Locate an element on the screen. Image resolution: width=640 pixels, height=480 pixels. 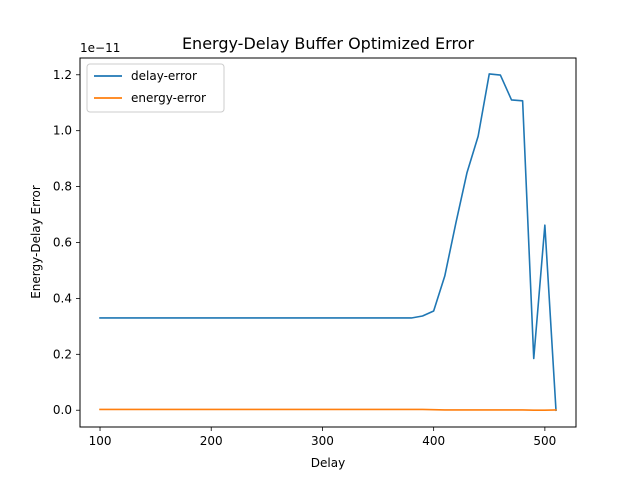
y-tick-label: 0.0 is located at coordinates (62, 410).